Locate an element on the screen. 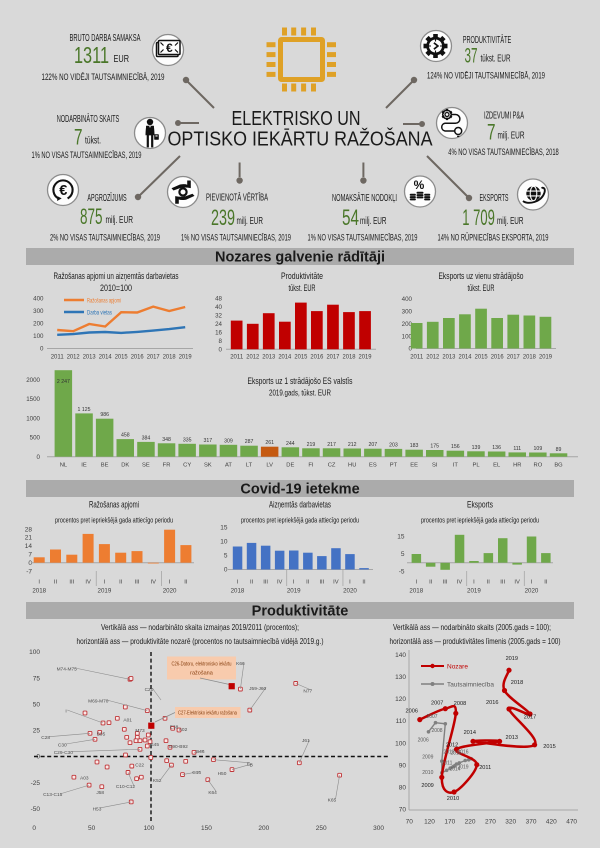 This screenshot has height=848, width=600. svg-text: Produktivitāte is located at coordinates (302, 276).